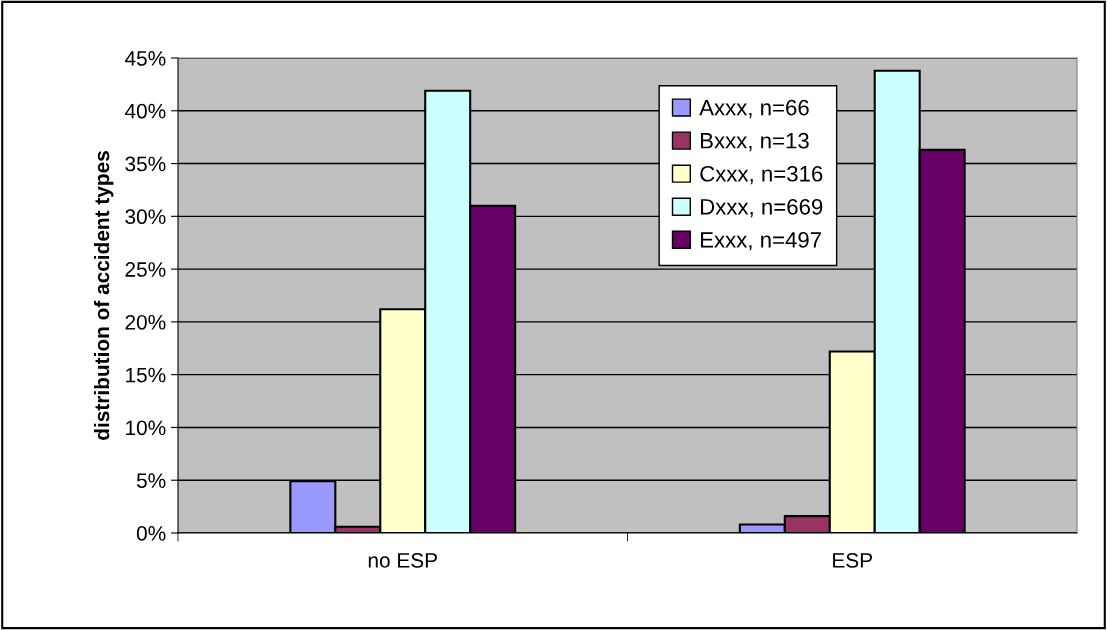 Image resolution: width=1107 pixels, height=630 pixels. I want to click on legend-label: Bxxx, n=13, so click(754, 142).